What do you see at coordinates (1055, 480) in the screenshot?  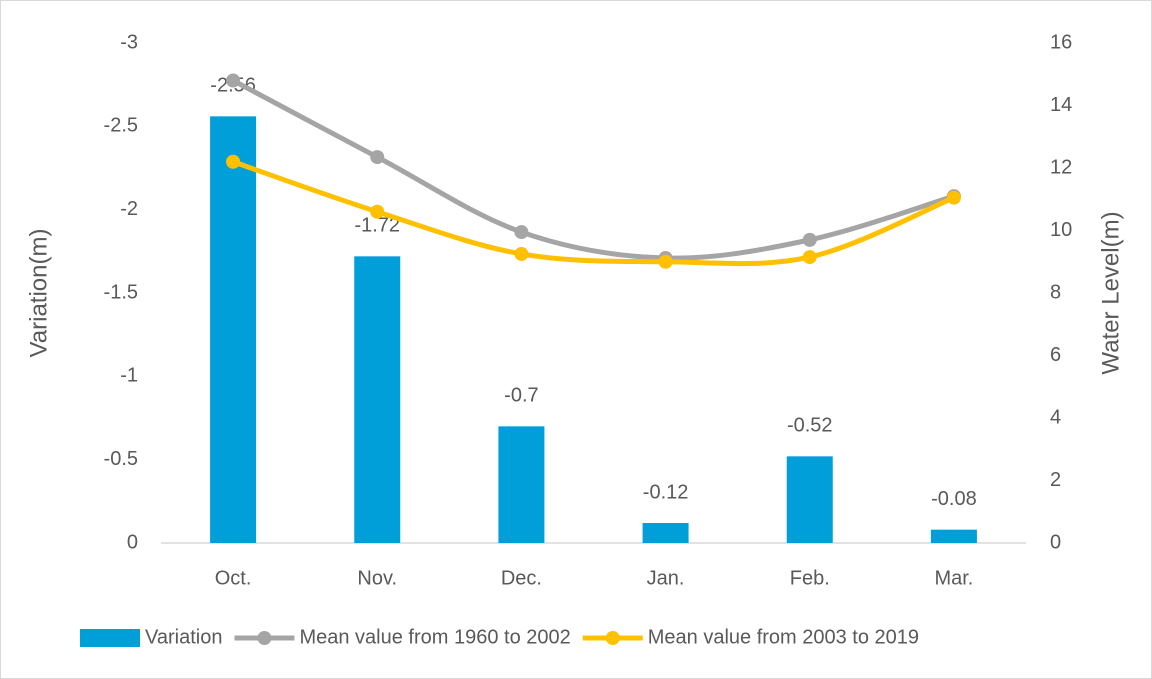 I see `y2-tick-label: 2` at bounding box center [1055, 480].